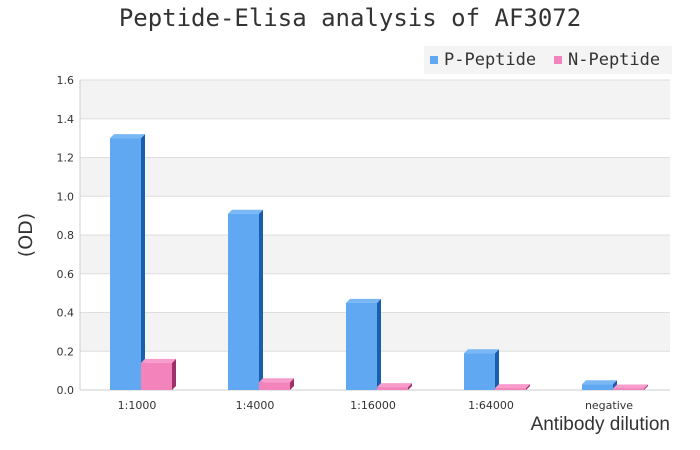 The height and width of the screenshot is (450, 700). Describe the element at coordinates (490, 60) in the screenshot. I see `legend-label: P-Peptide` at that location.